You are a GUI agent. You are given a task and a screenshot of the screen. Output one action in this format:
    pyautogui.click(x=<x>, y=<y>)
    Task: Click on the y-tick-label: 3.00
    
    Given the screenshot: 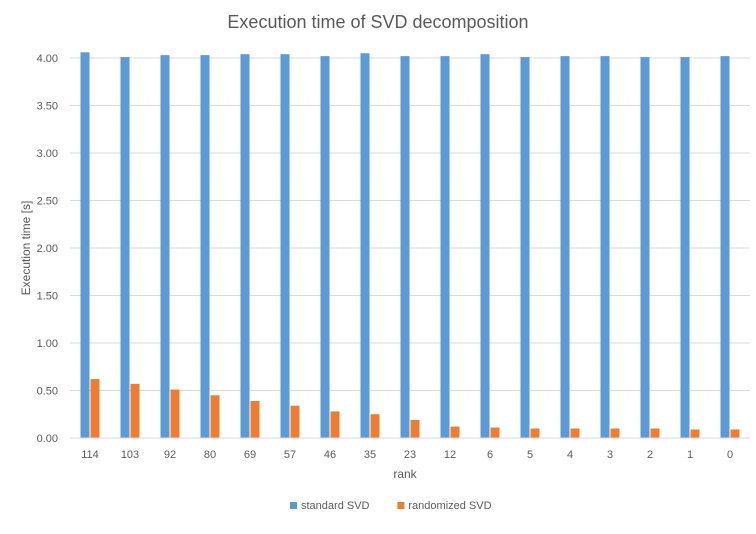 What is the action you would take?
    pyautogui.click(x=47, y=154)
    